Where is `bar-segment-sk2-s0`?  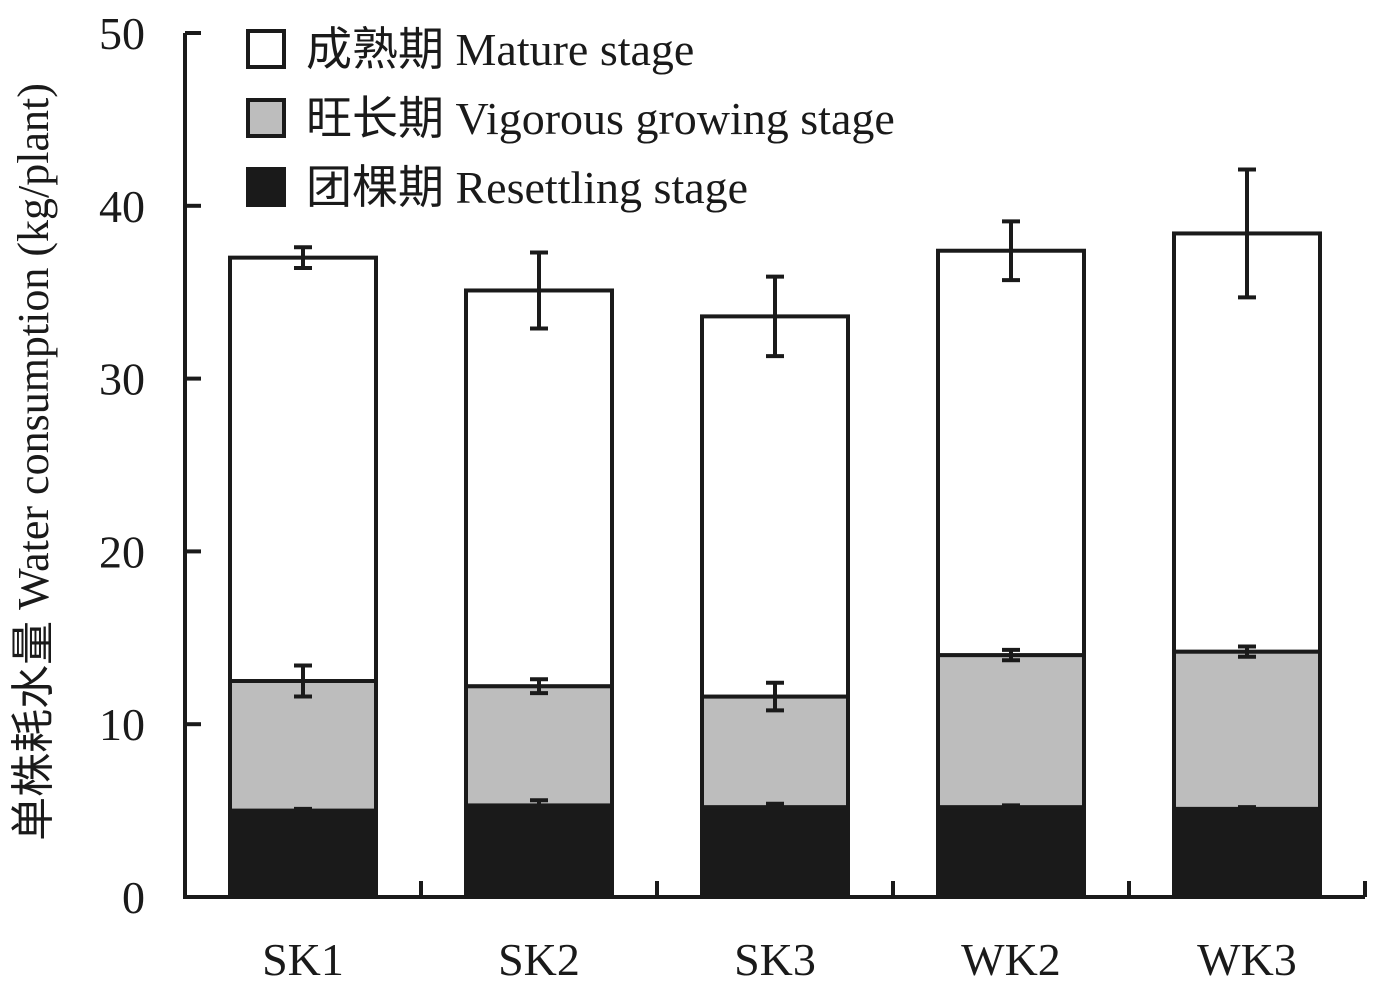 bar-segment-sk2-s0 is located at coordinates (539, 851).